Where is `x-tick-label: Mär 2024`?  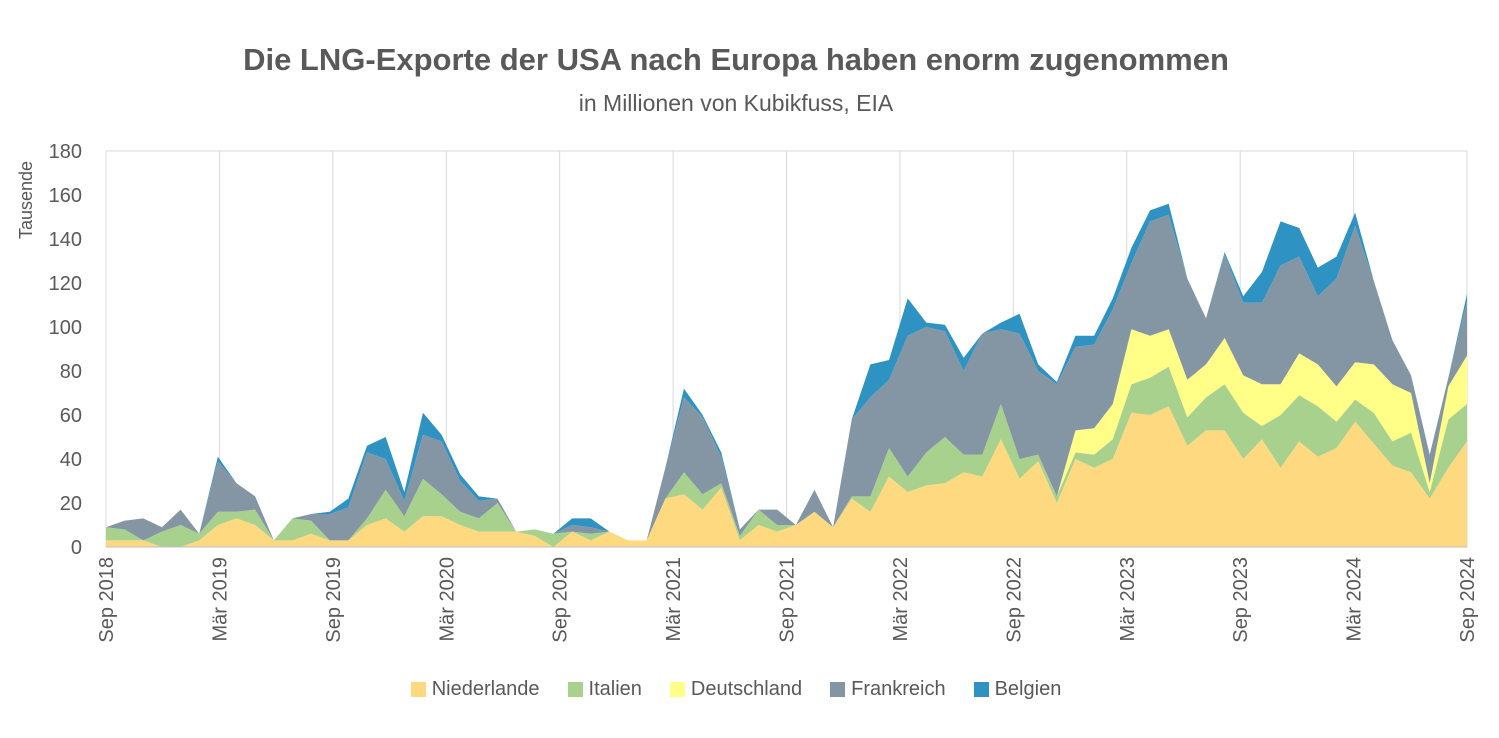 x-tick-label: Mär 2024 is located at coordinates (1355, 599).